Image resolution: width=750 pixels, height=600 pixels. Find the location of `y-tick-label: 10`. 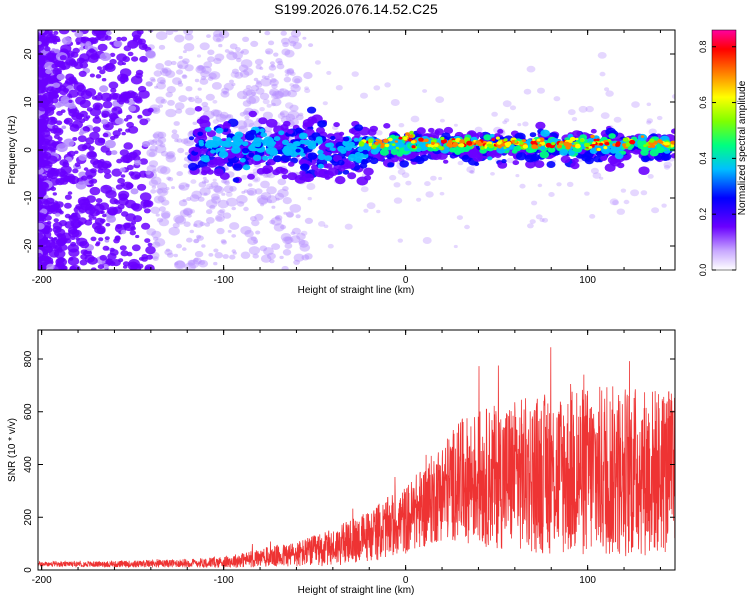

y-tick-label: 10 is located at coordinates (28, 102).